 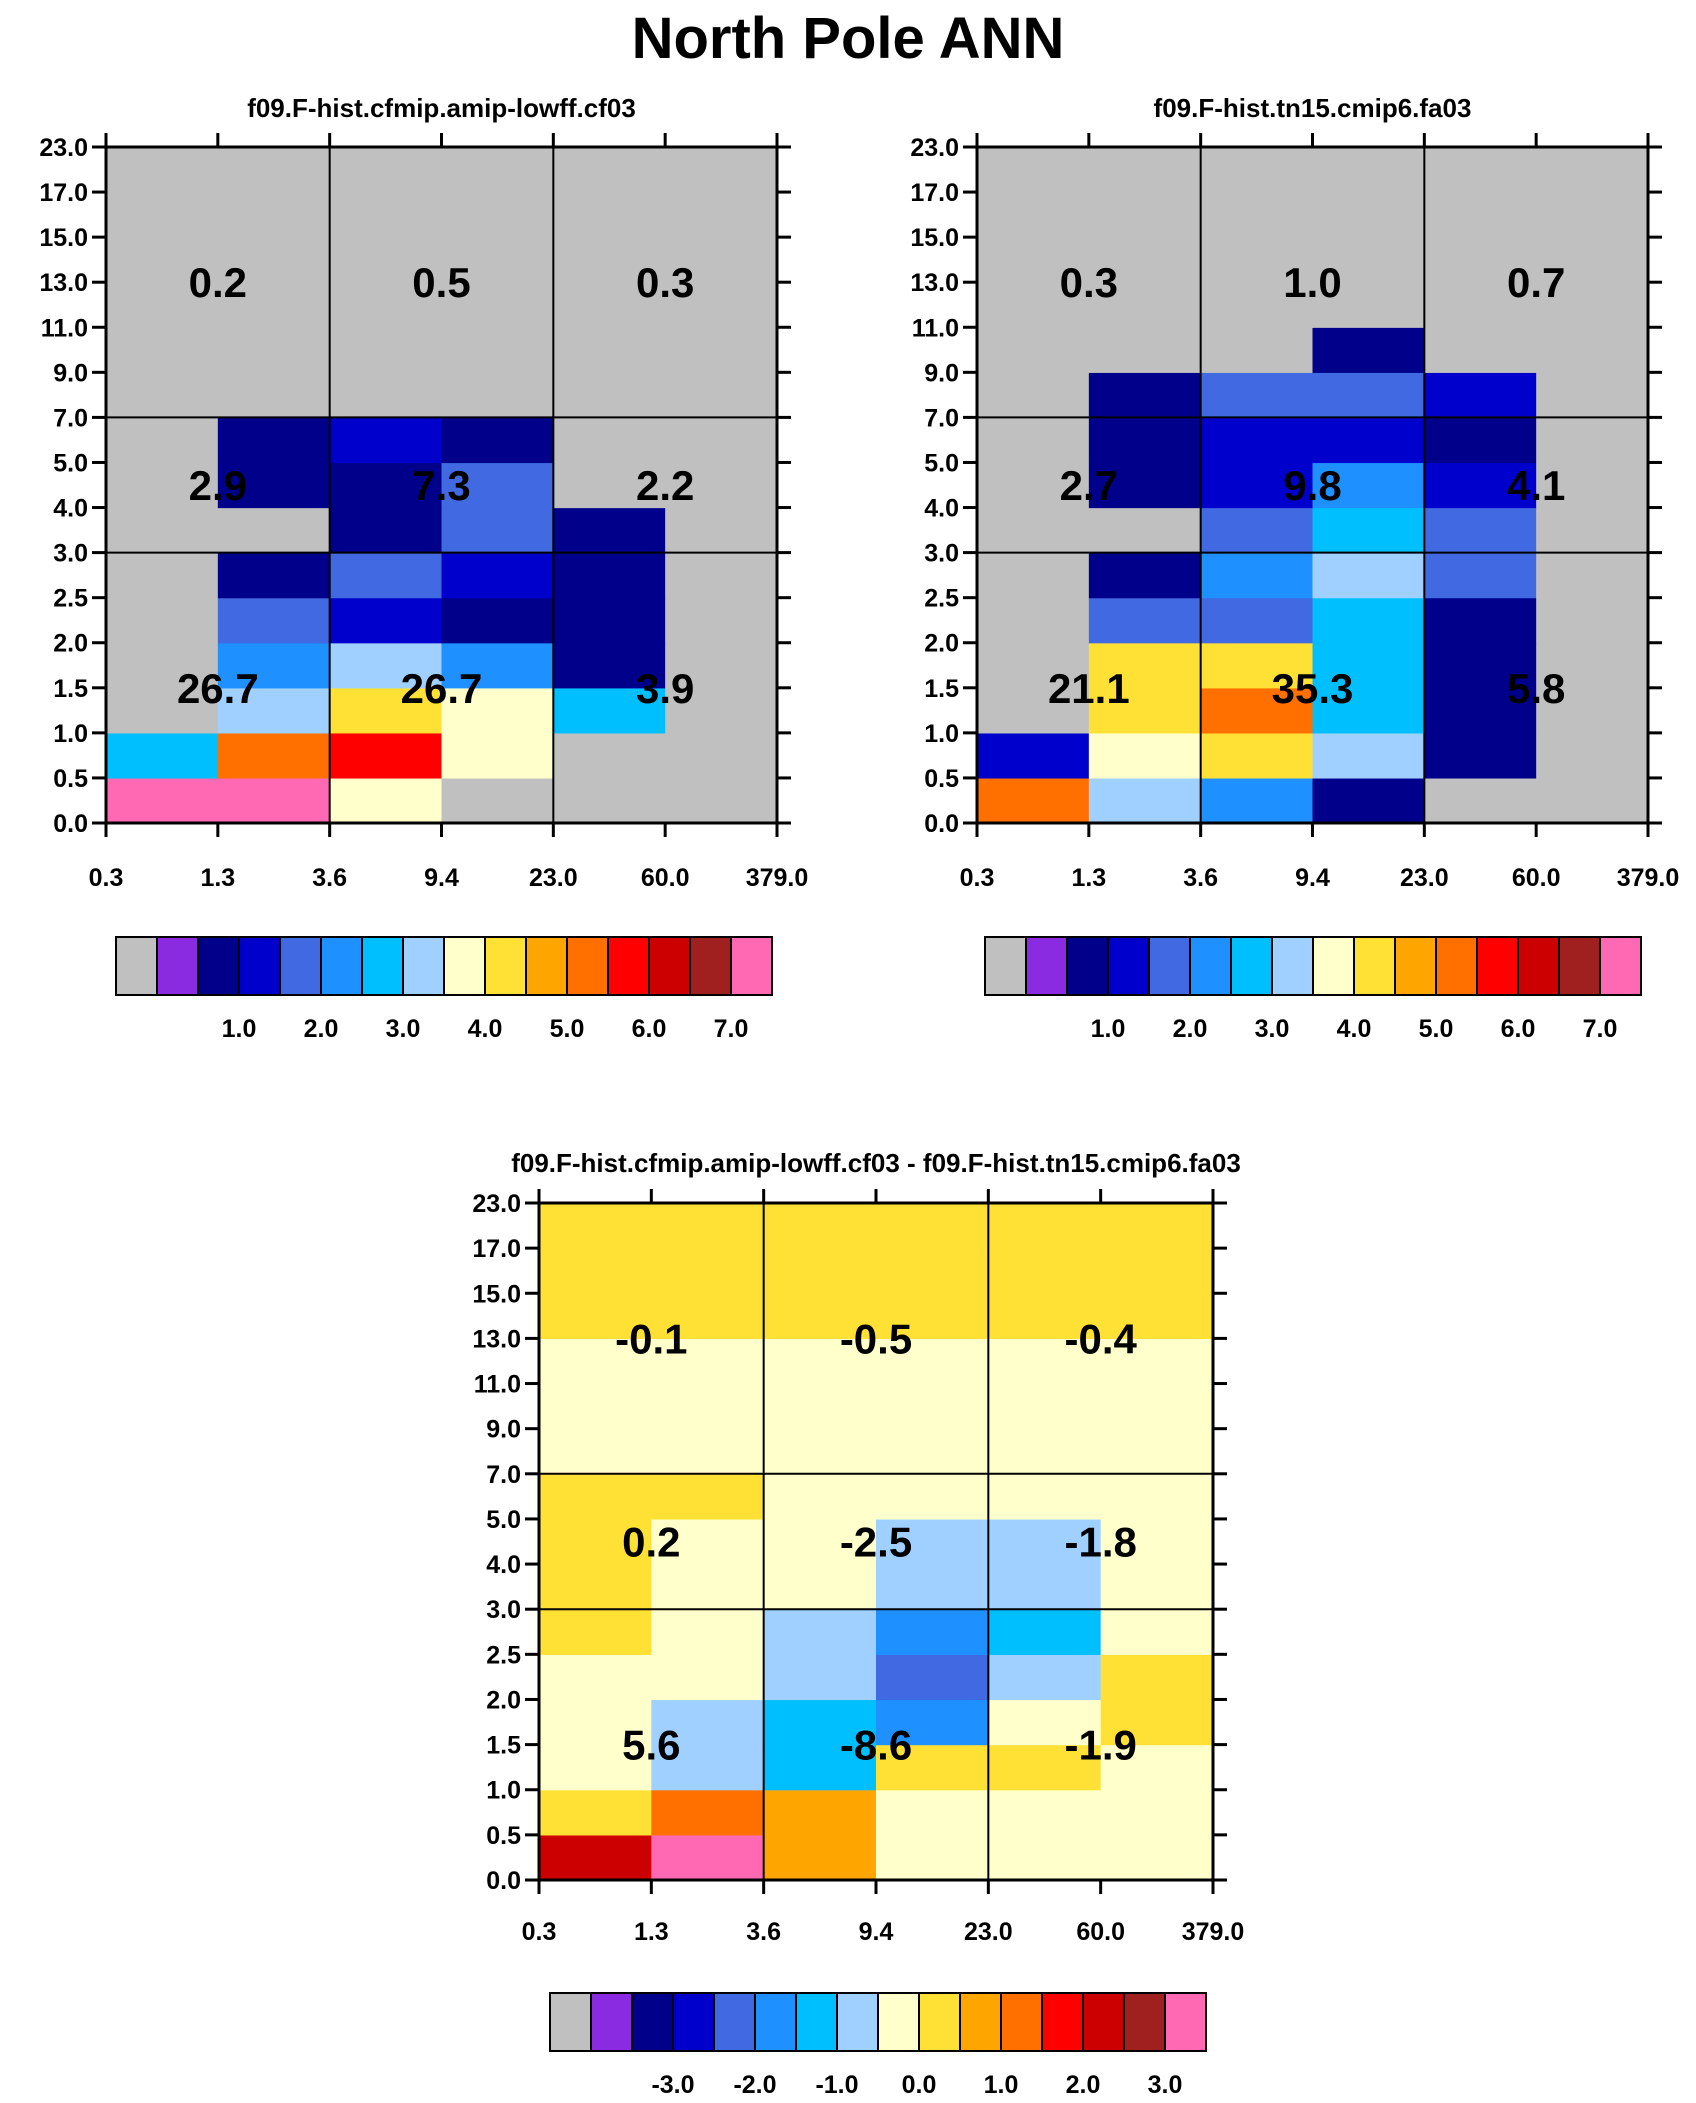 What do you see at coordinates (1354, 1029) in the screenshot?
I see `colorbar-label: 4.0` at bounding box center [1354, 1029].